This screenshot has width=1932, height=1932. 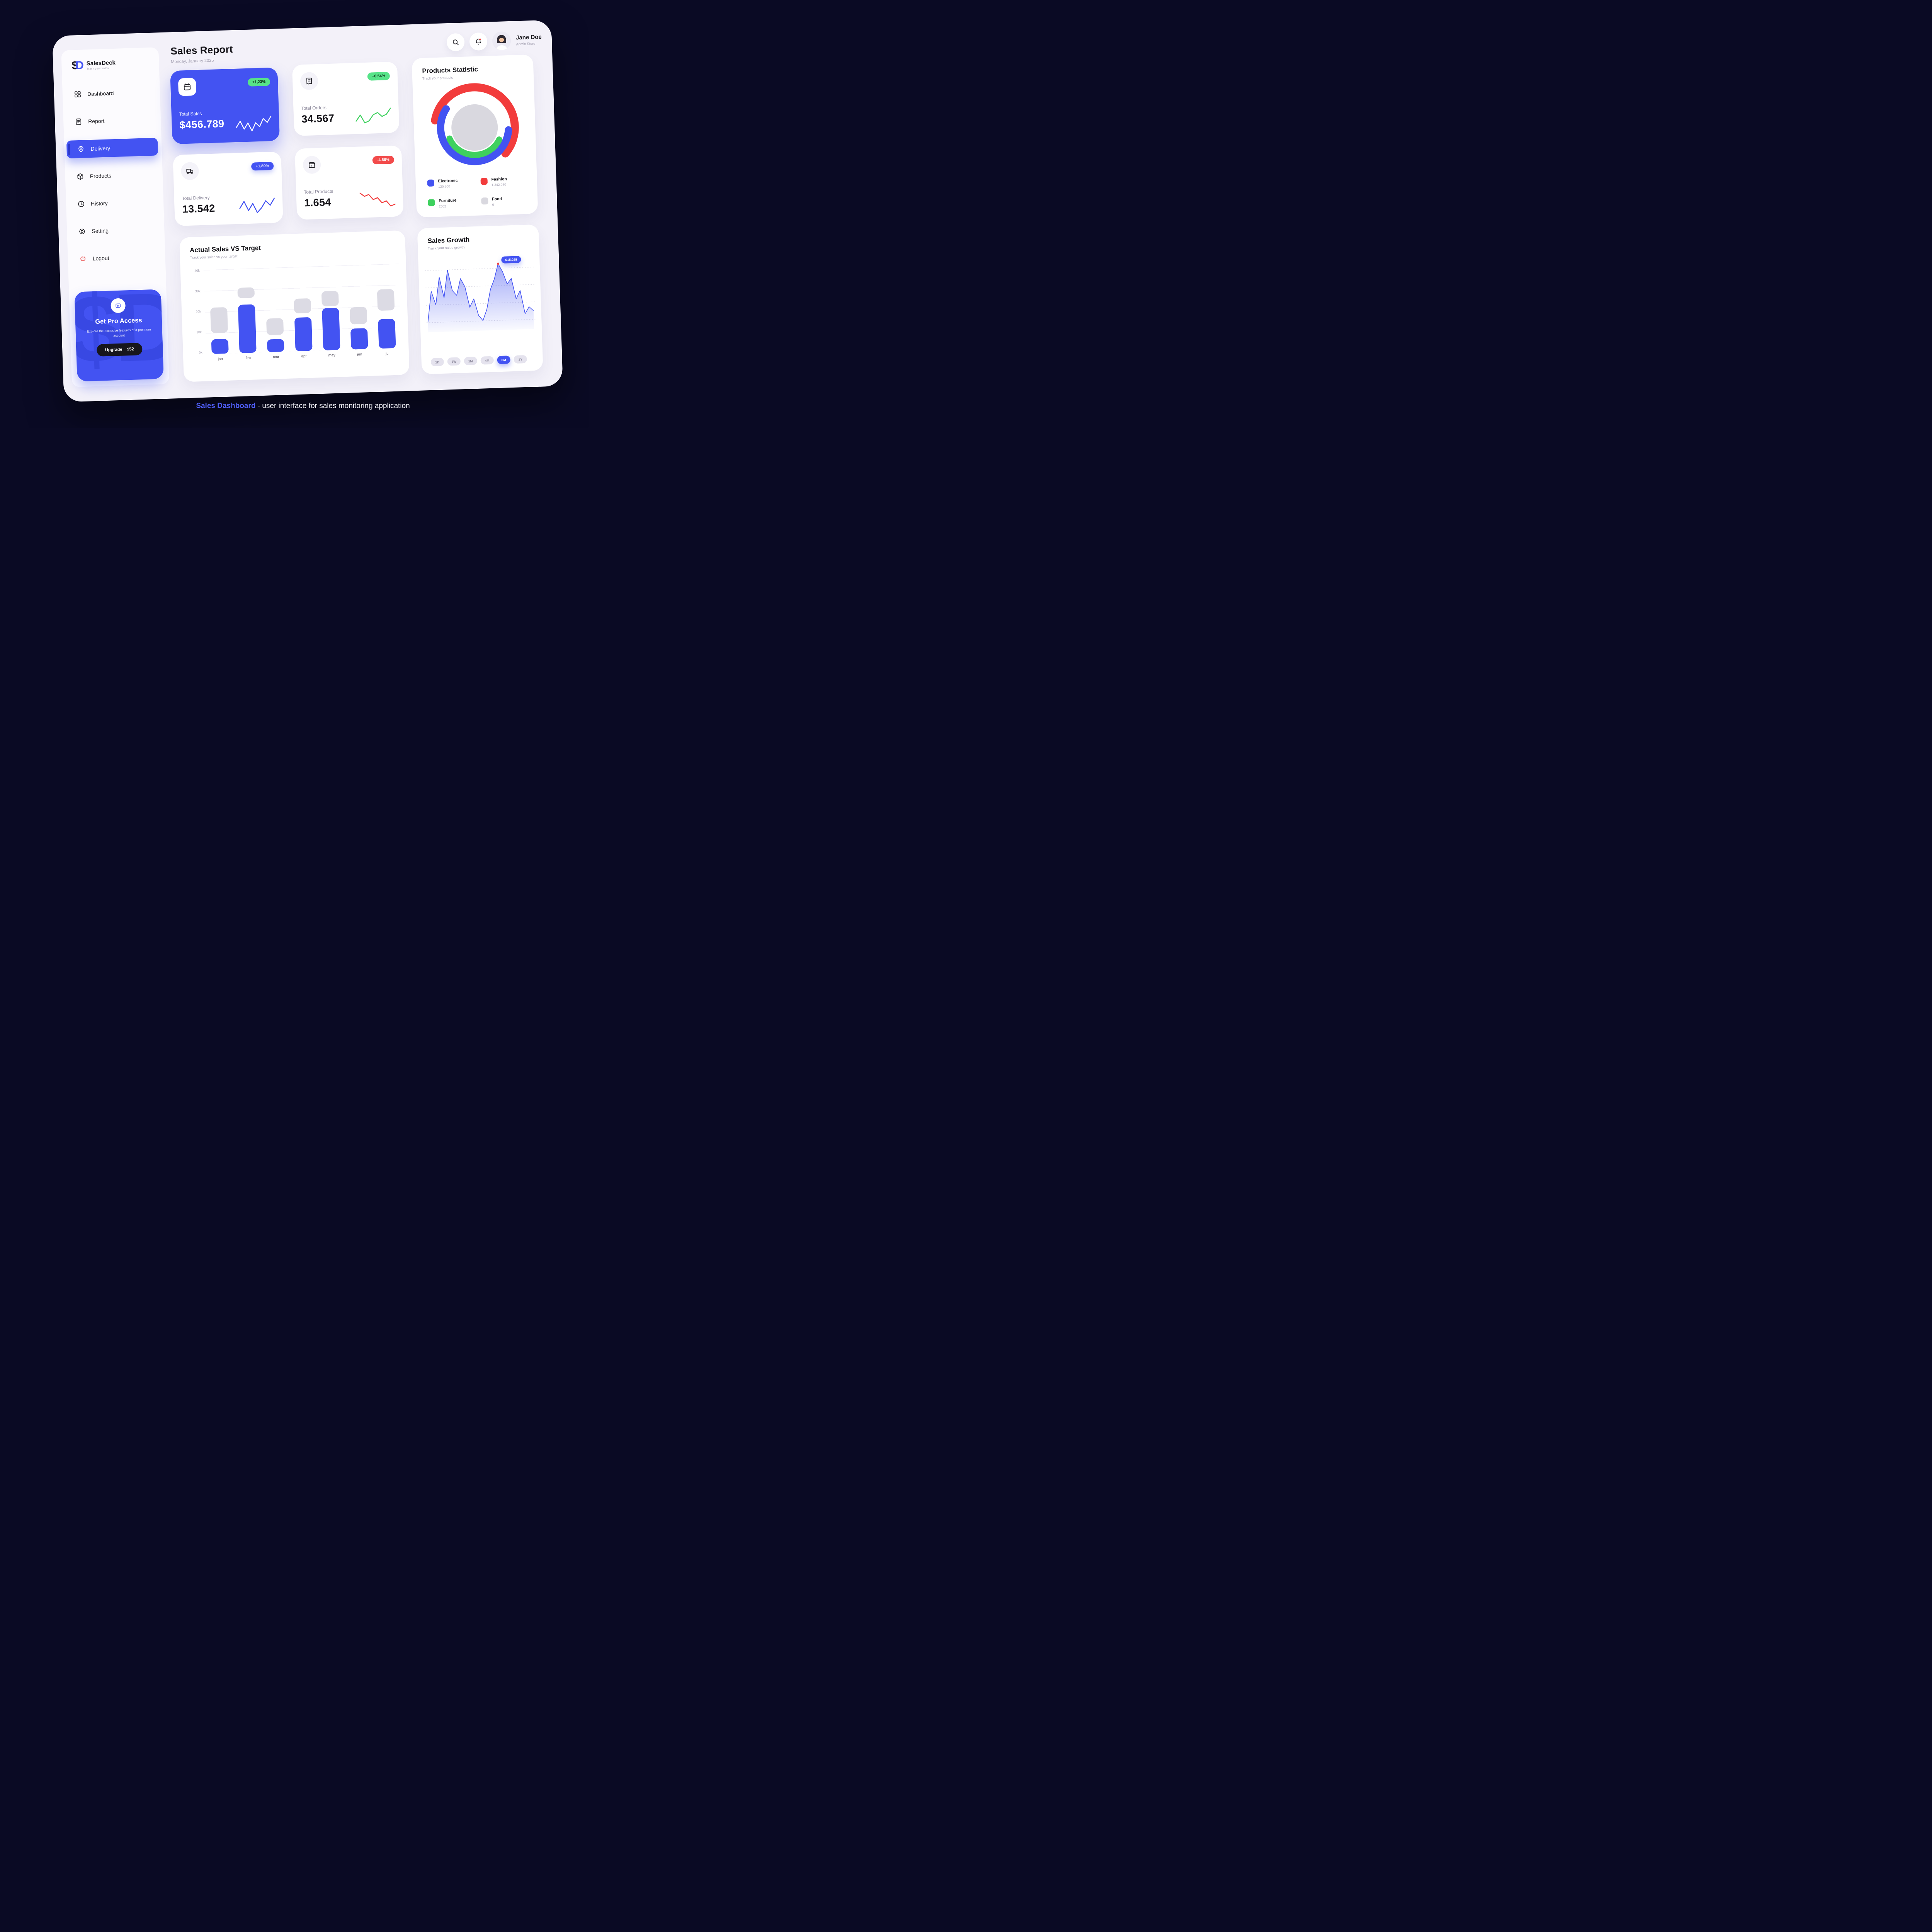 I want to click on dashboard-icon, so click(x=78, y=94).